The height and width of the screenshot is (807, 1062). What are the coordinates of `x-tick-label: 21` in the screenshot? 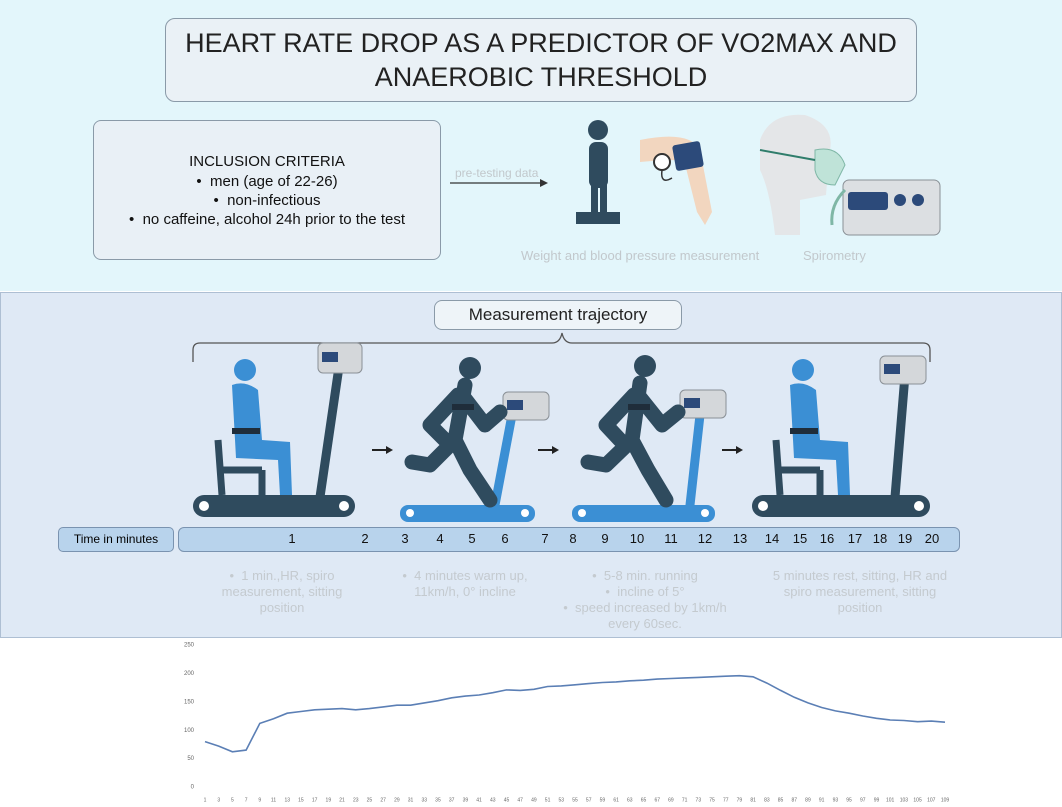 It's located at (342, 800).